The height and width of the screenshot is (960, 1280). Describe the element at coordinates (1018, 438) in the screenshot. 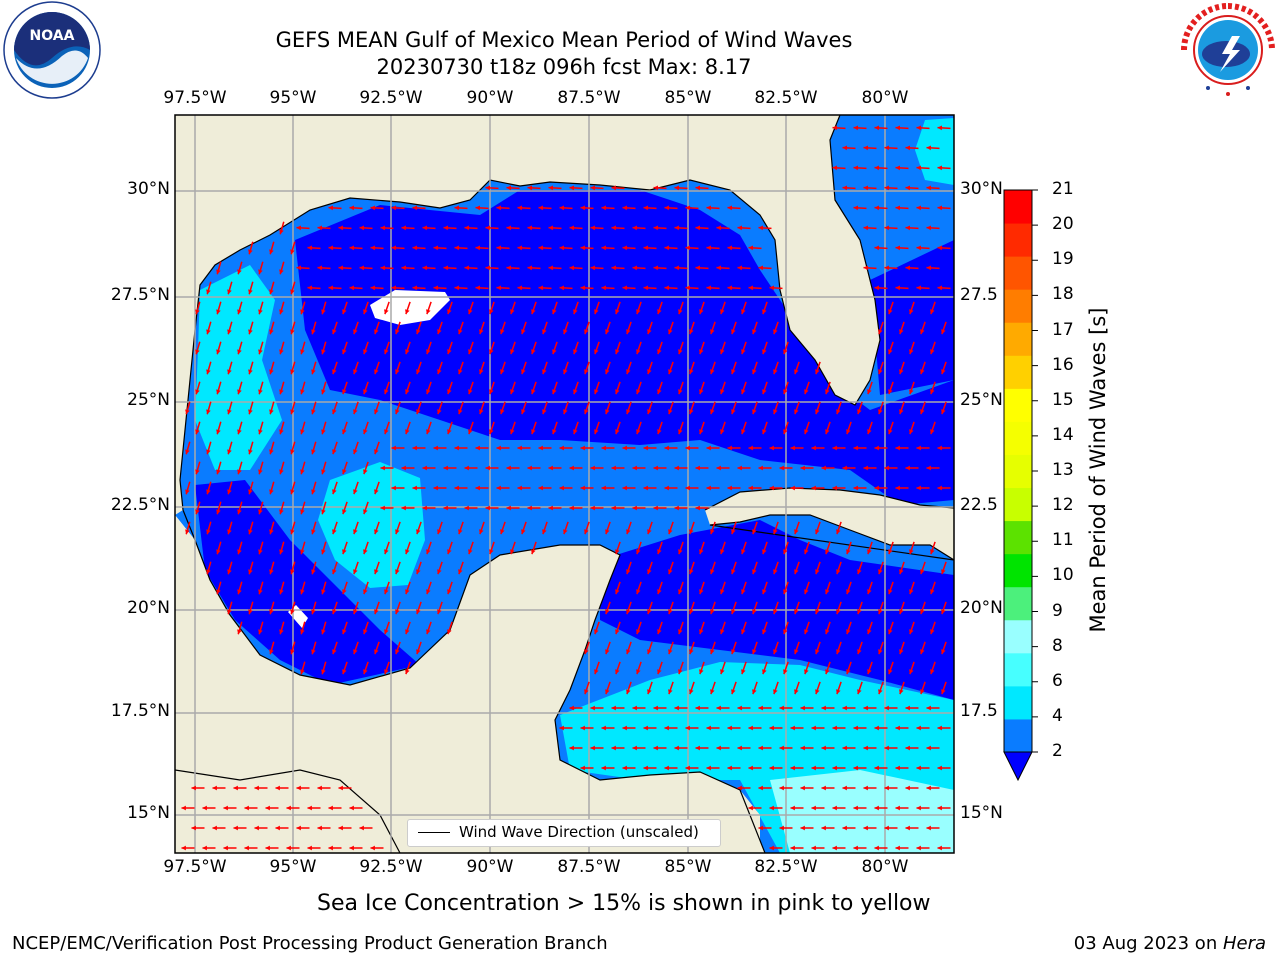

I see `colorbar-segment` at that location.